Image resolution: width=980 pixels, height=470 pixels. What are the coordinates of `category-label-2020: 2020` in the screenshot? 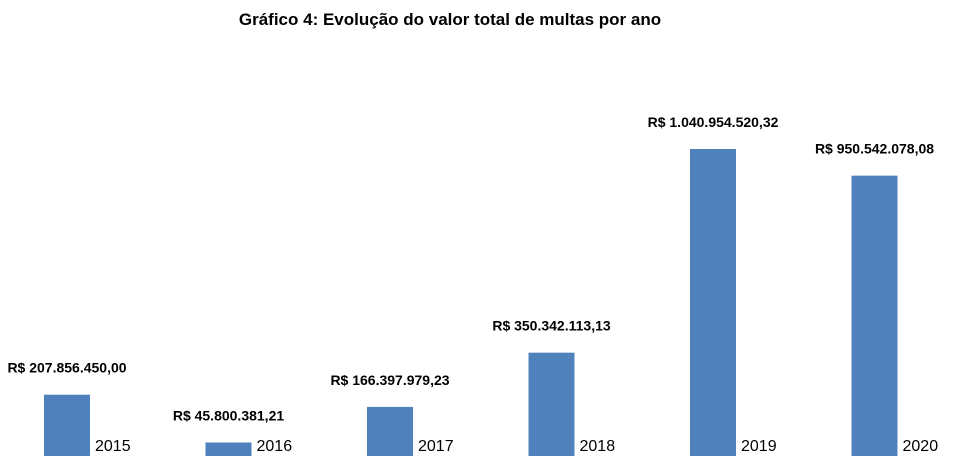 It's located at (921, 446).